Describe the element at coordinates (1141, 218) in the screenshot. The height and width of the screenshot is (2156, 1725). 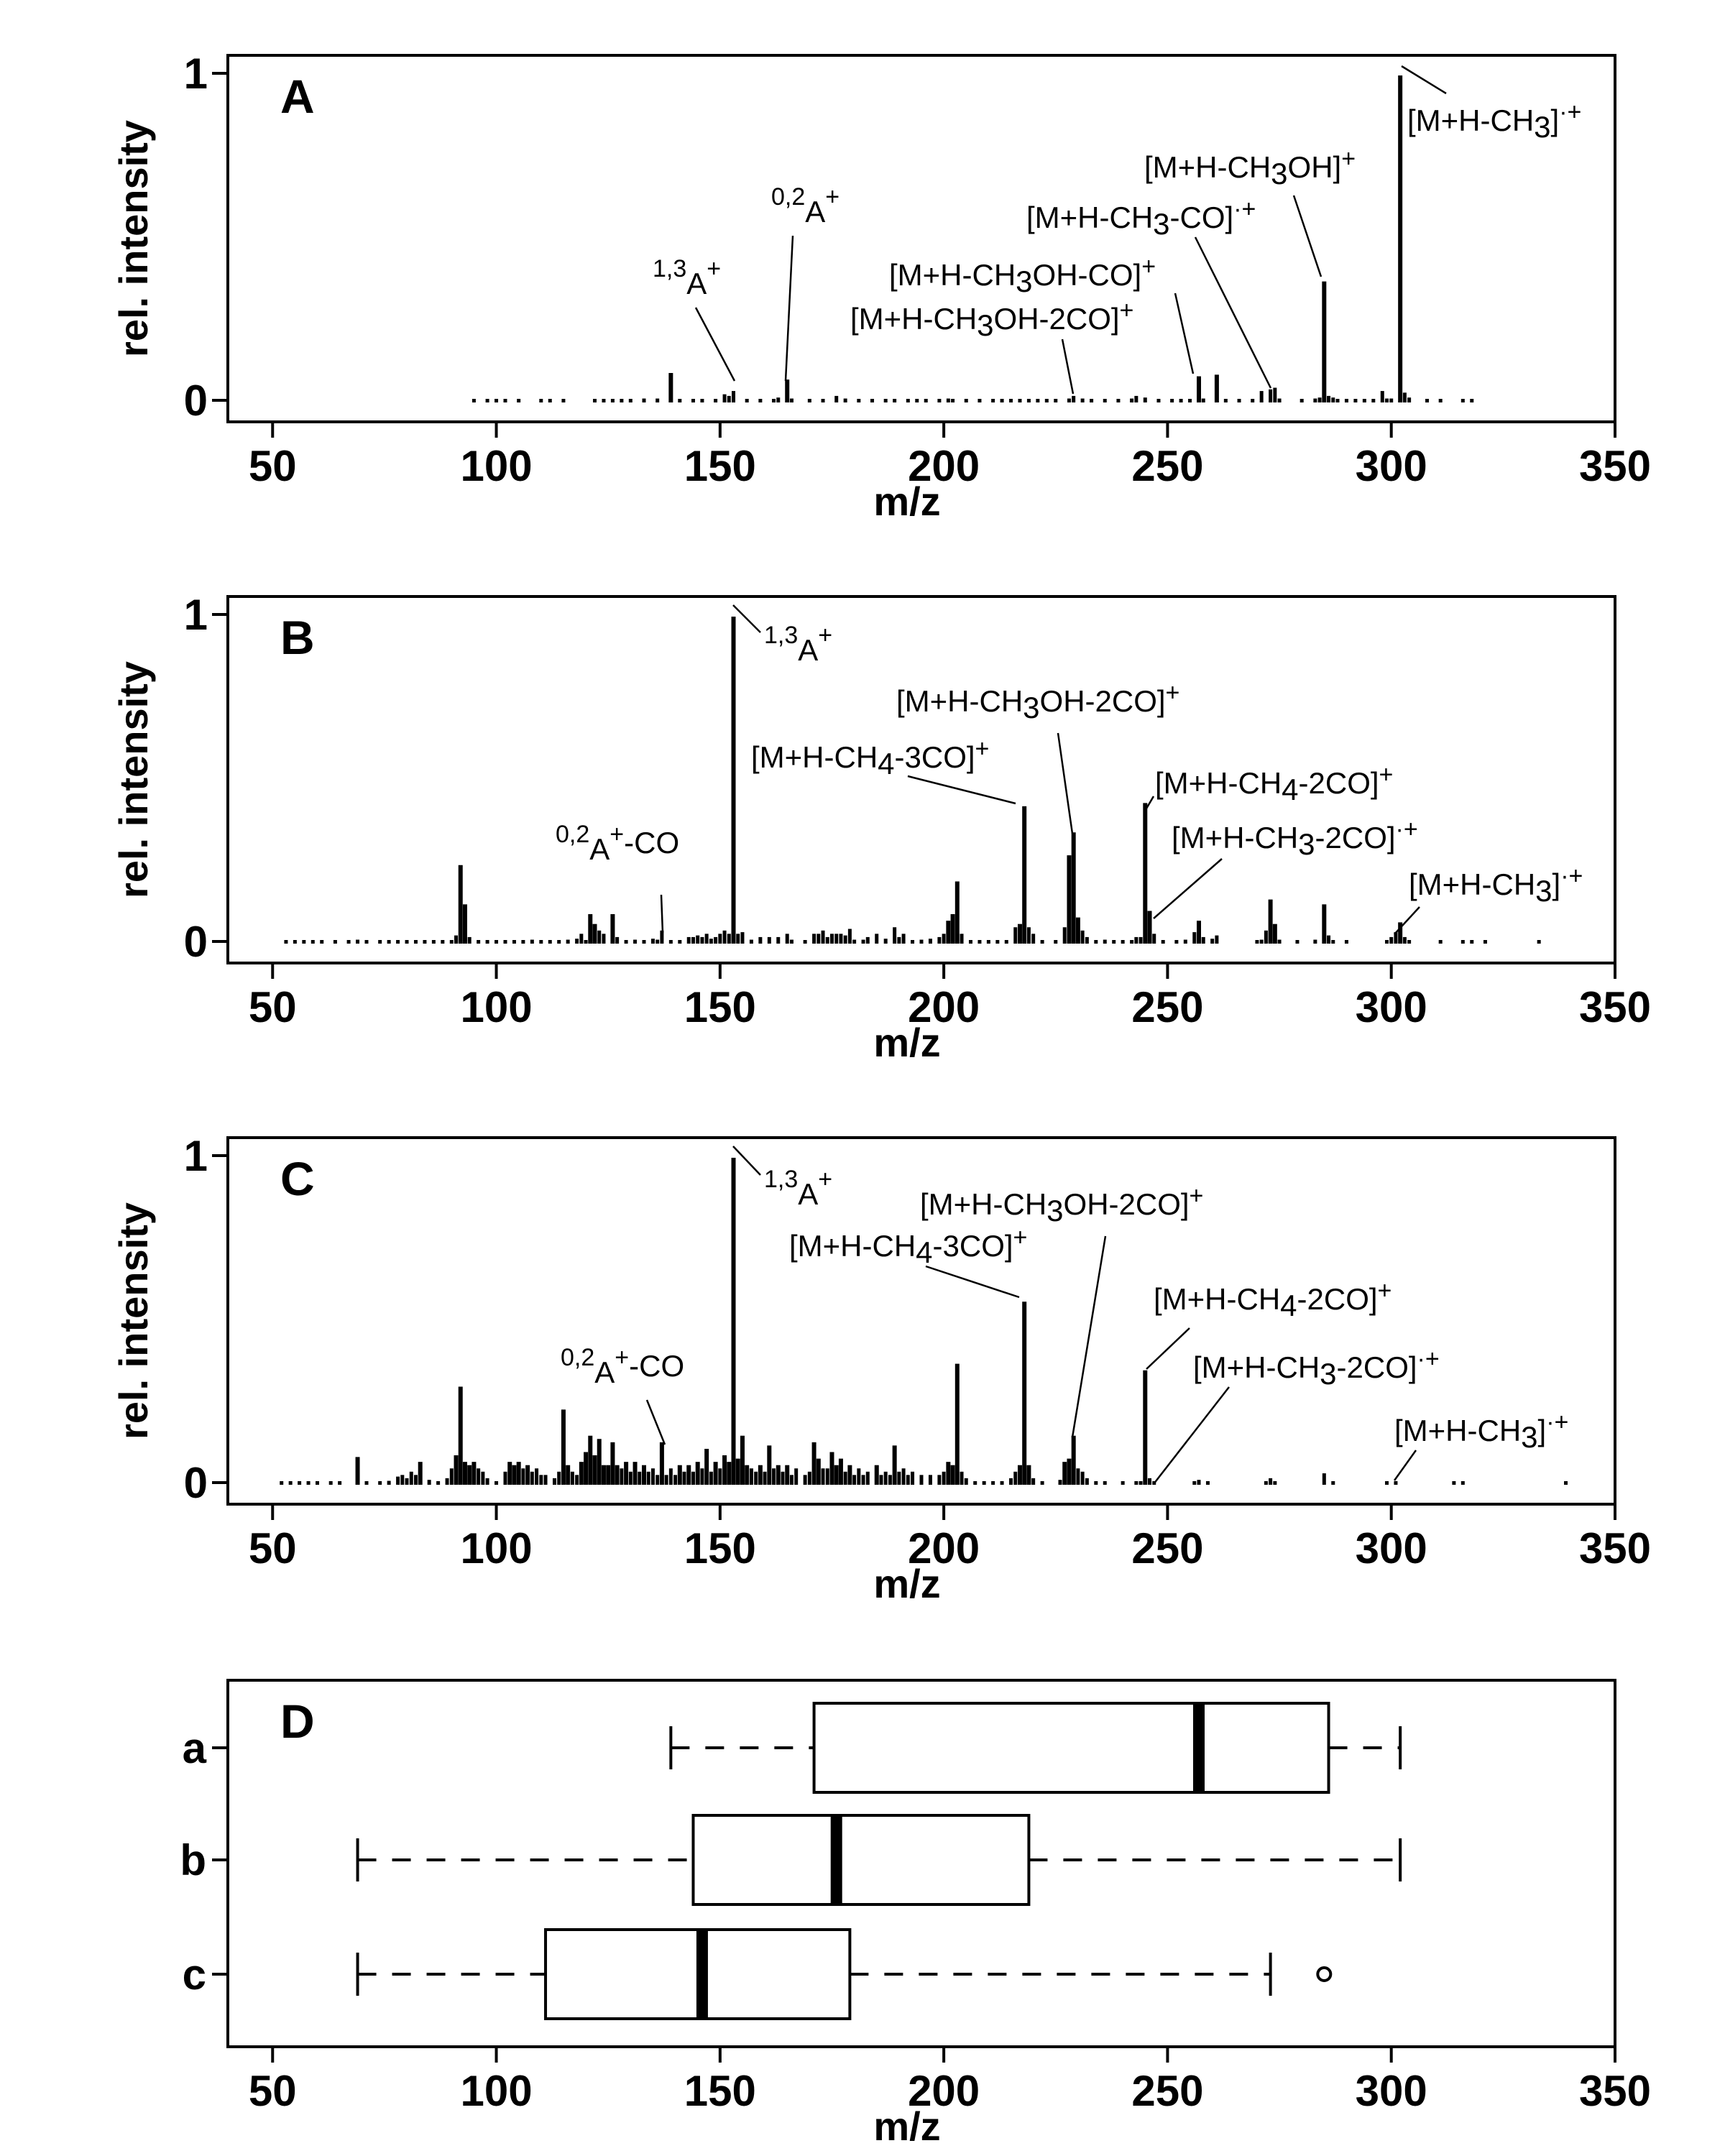
I see `panel-a-peak-label: [M+H-CH3-CO]·+` at that location.